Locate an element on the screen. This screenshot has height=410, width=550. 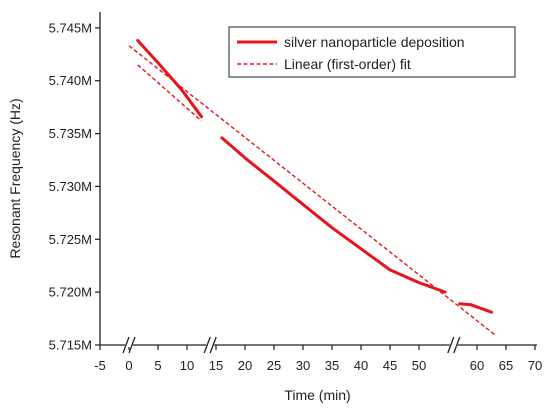
x-tick-label: 65 is located at coordinates (506, 365).